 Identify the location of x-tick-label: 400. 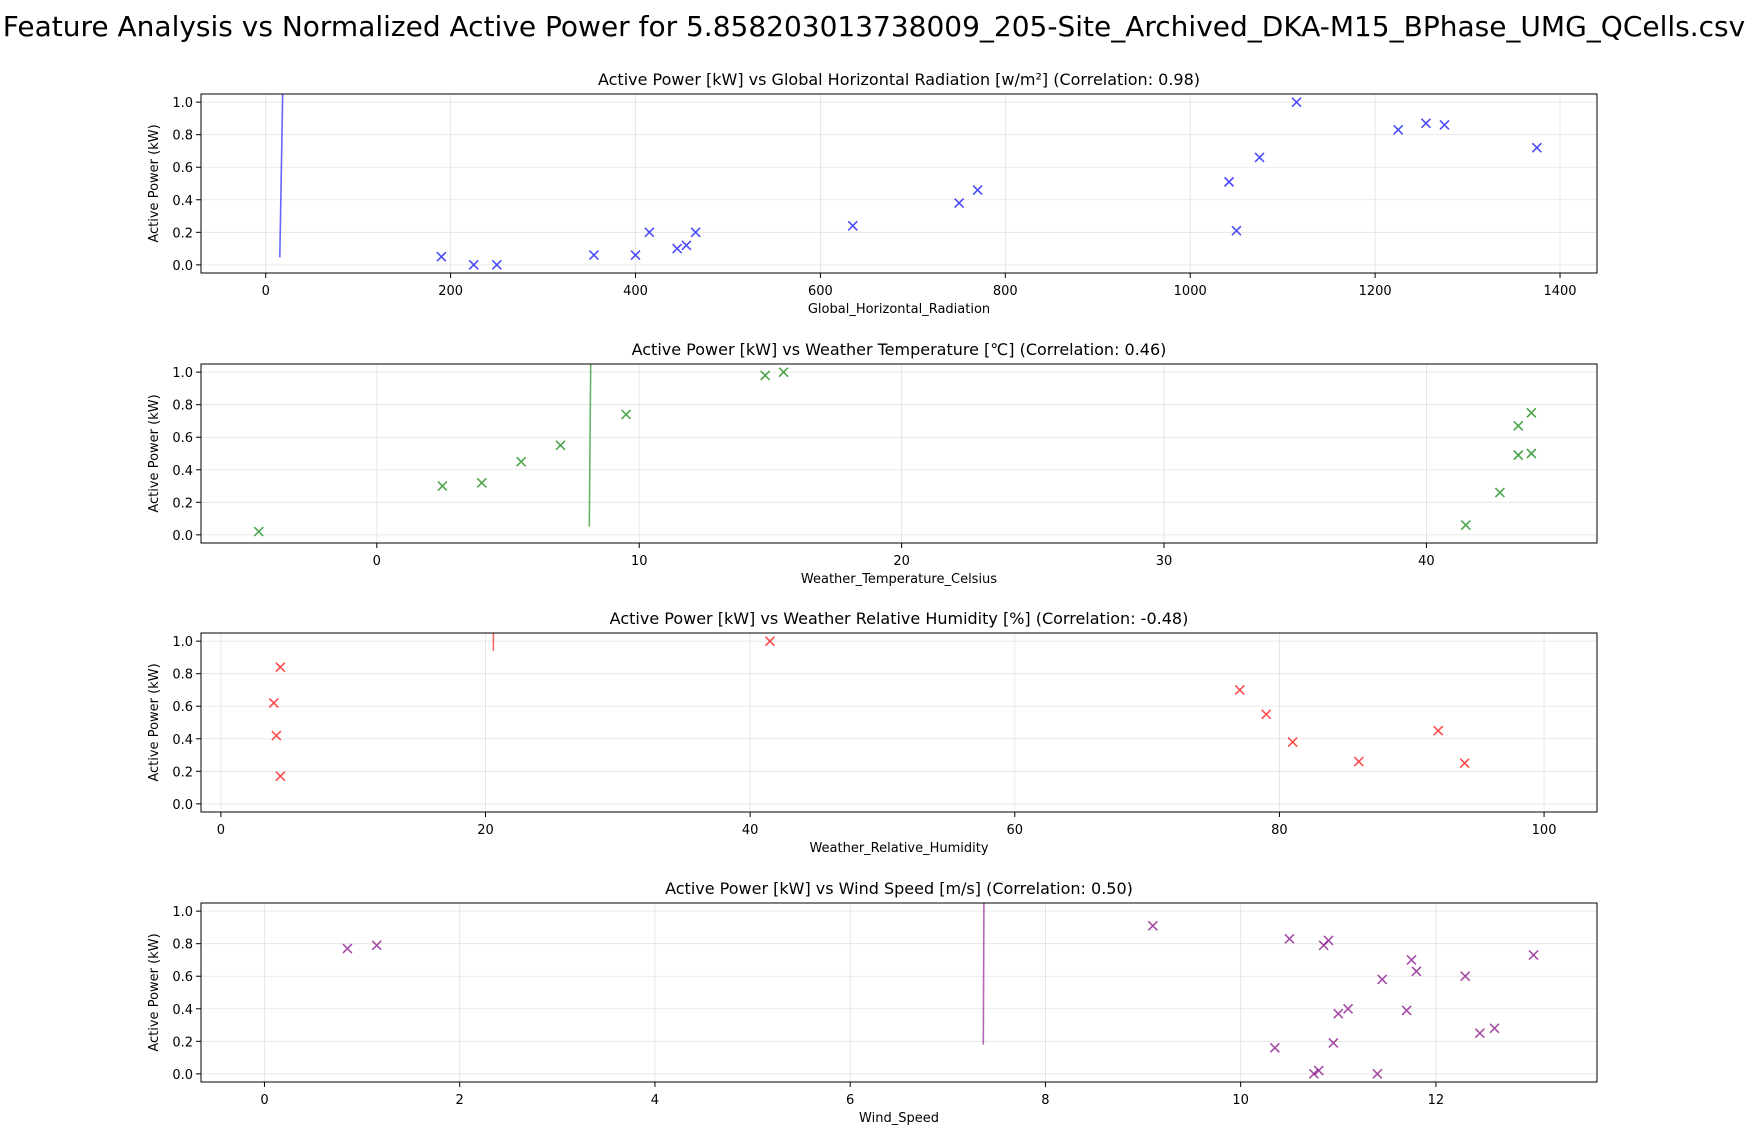
(635, 291).